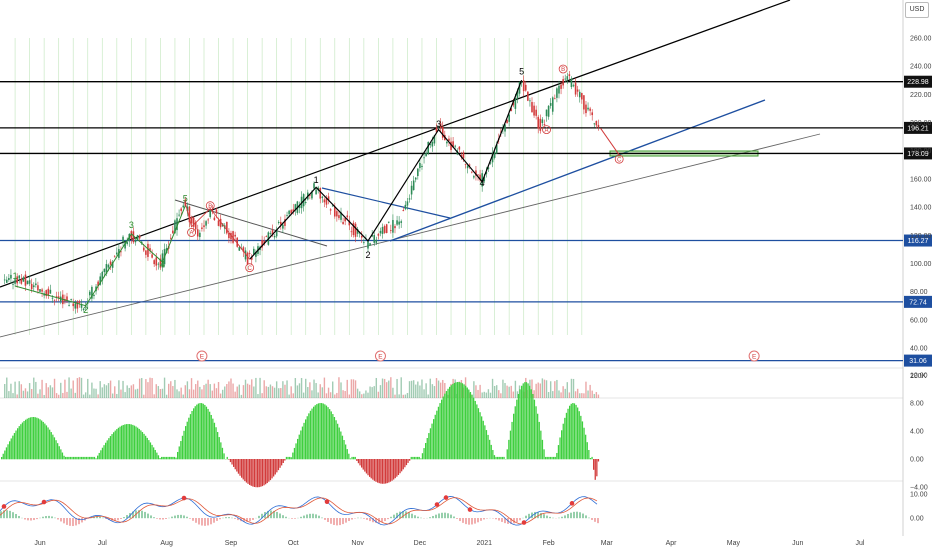 The image size is (932, 555). I want to click on currency-label: USD, so click(917, 10).